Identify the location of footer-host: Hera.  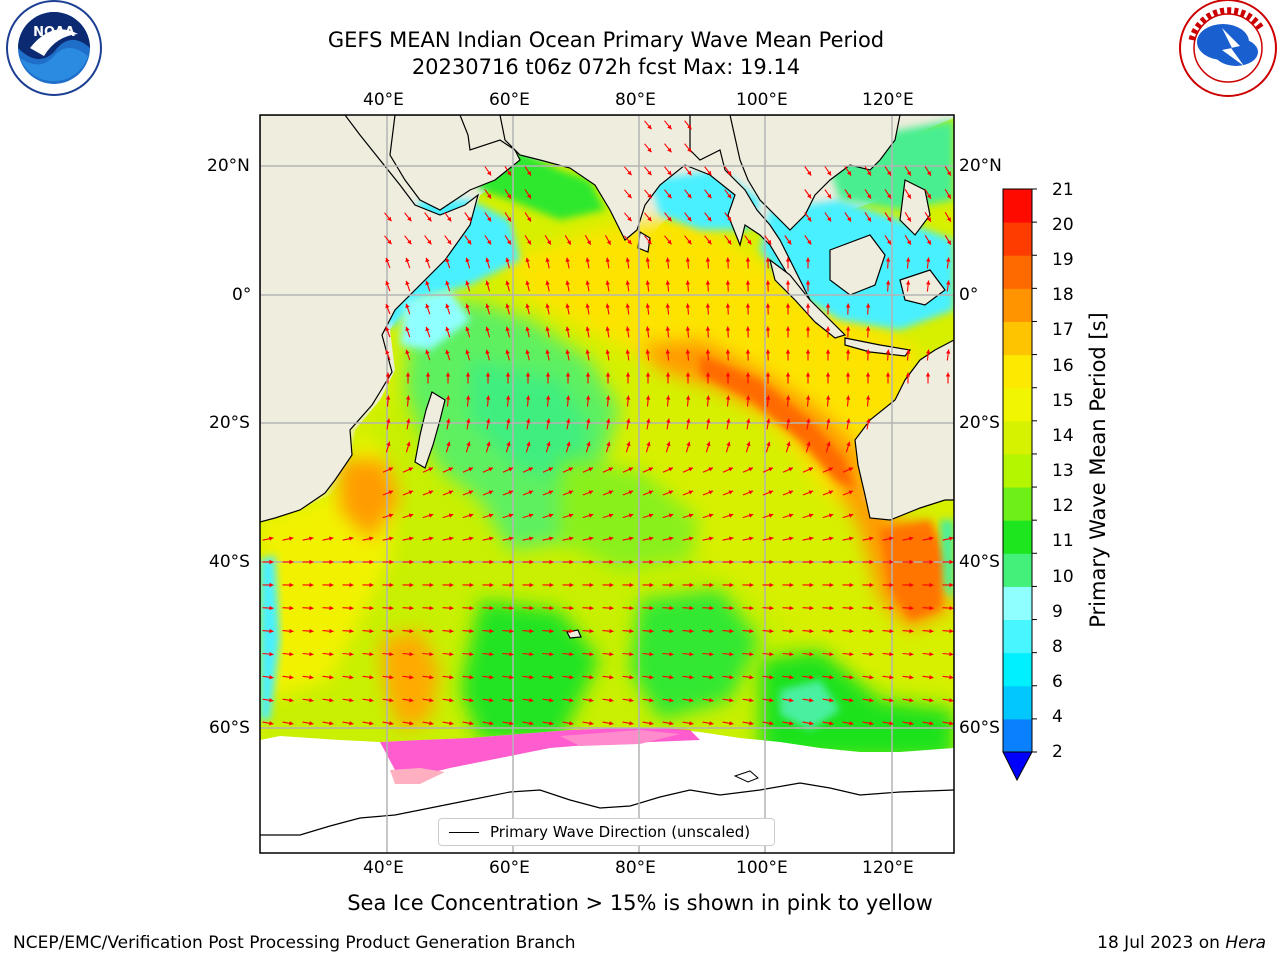
(1245, 943).